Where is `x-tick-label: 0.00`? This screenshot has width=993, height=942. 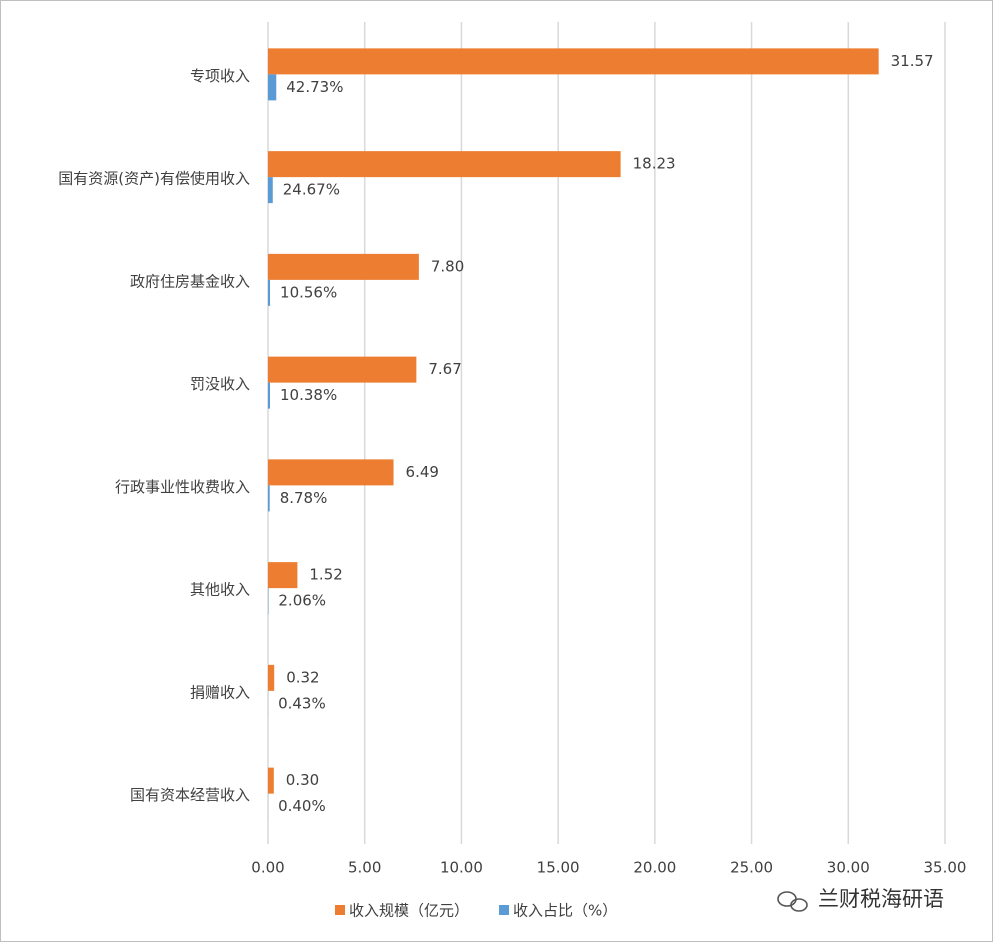 x-tick-label: 0.00 is located at coordinates (267, 868).